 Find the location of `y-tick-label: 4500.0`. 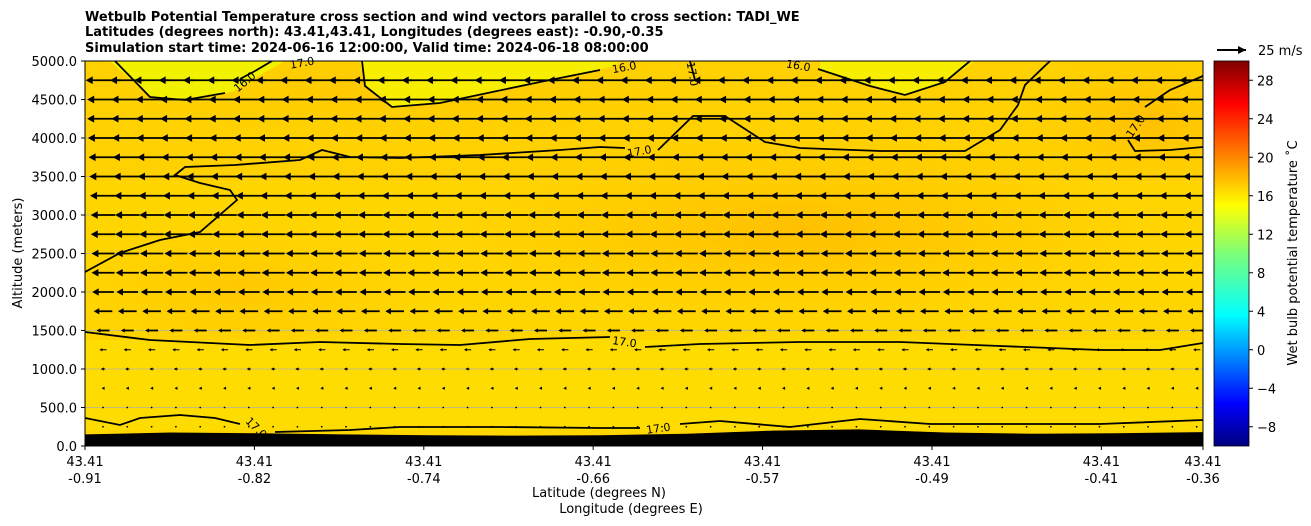

y-tick-label: 4500.0 is located at coordinates (55, 101).